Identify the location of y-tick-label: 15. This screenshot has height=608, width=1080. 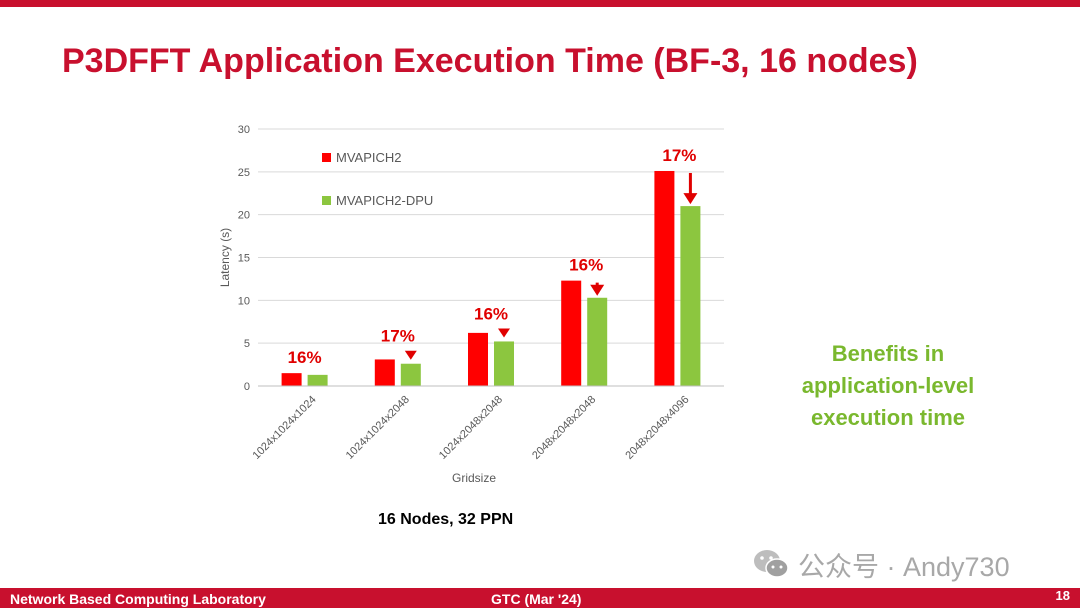
(244, 259).